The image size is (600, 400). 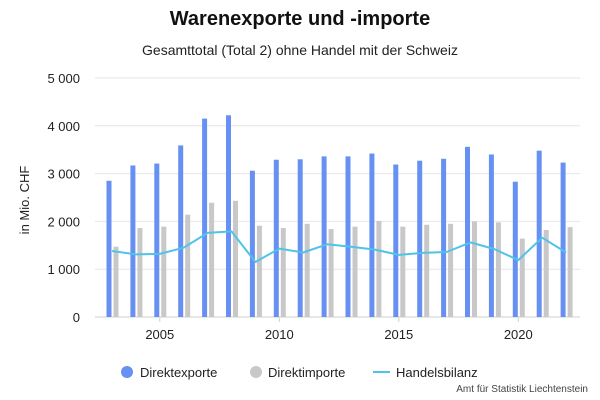 What do you see at coordinates (127, 372) in the screenshot?
I see `legend-marker-direktexporte` at bounding box center [127, 372].